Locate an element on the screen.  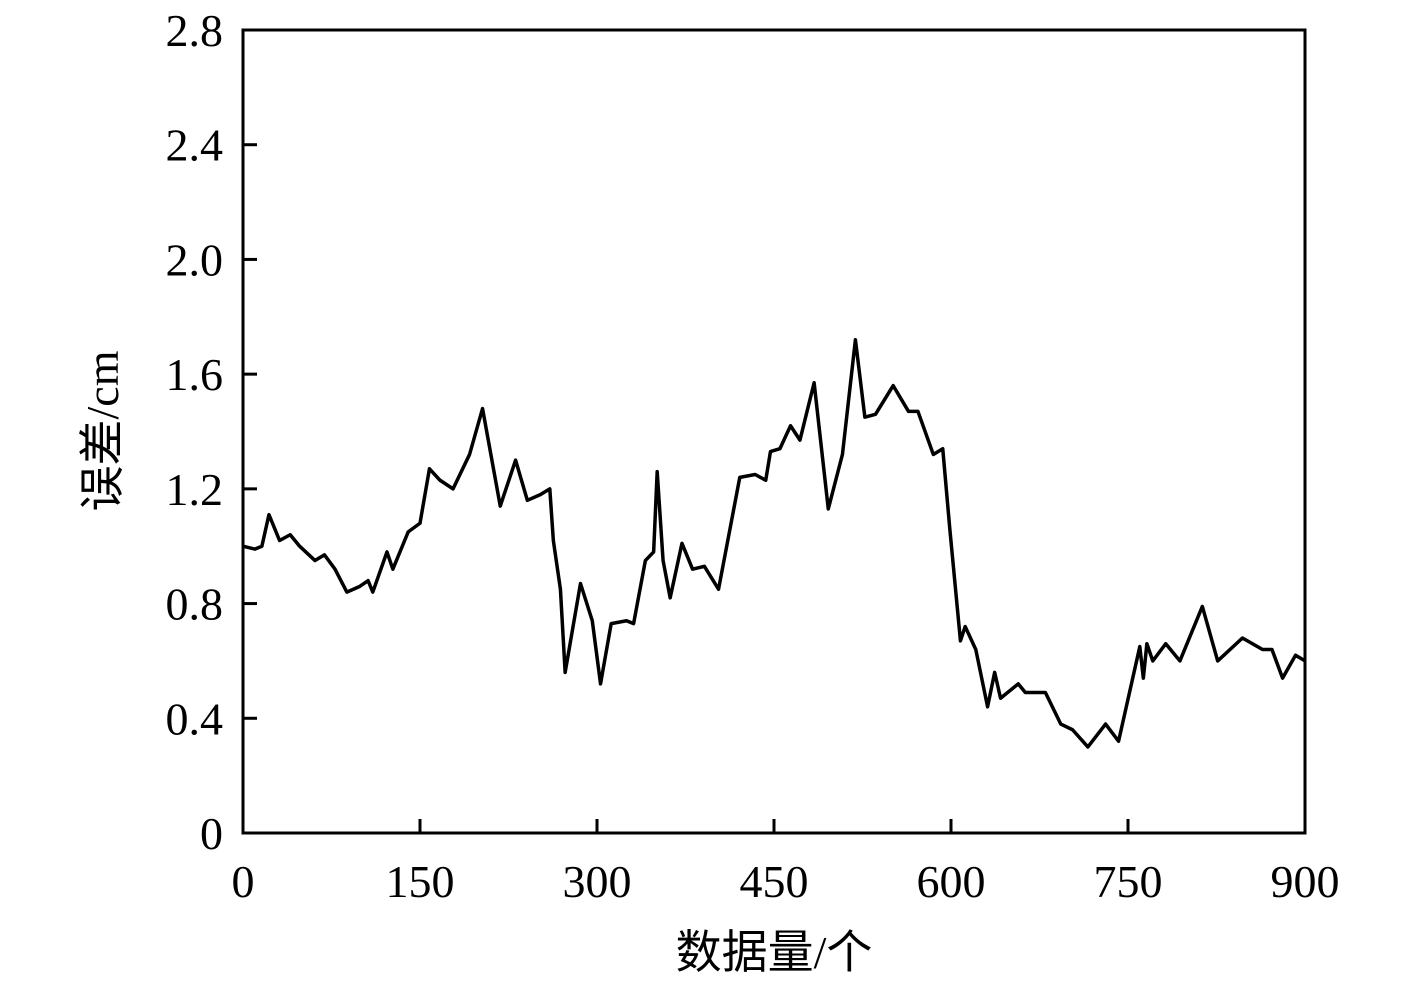
x-tick-label: 750 is located at coordinates (1128, 881).